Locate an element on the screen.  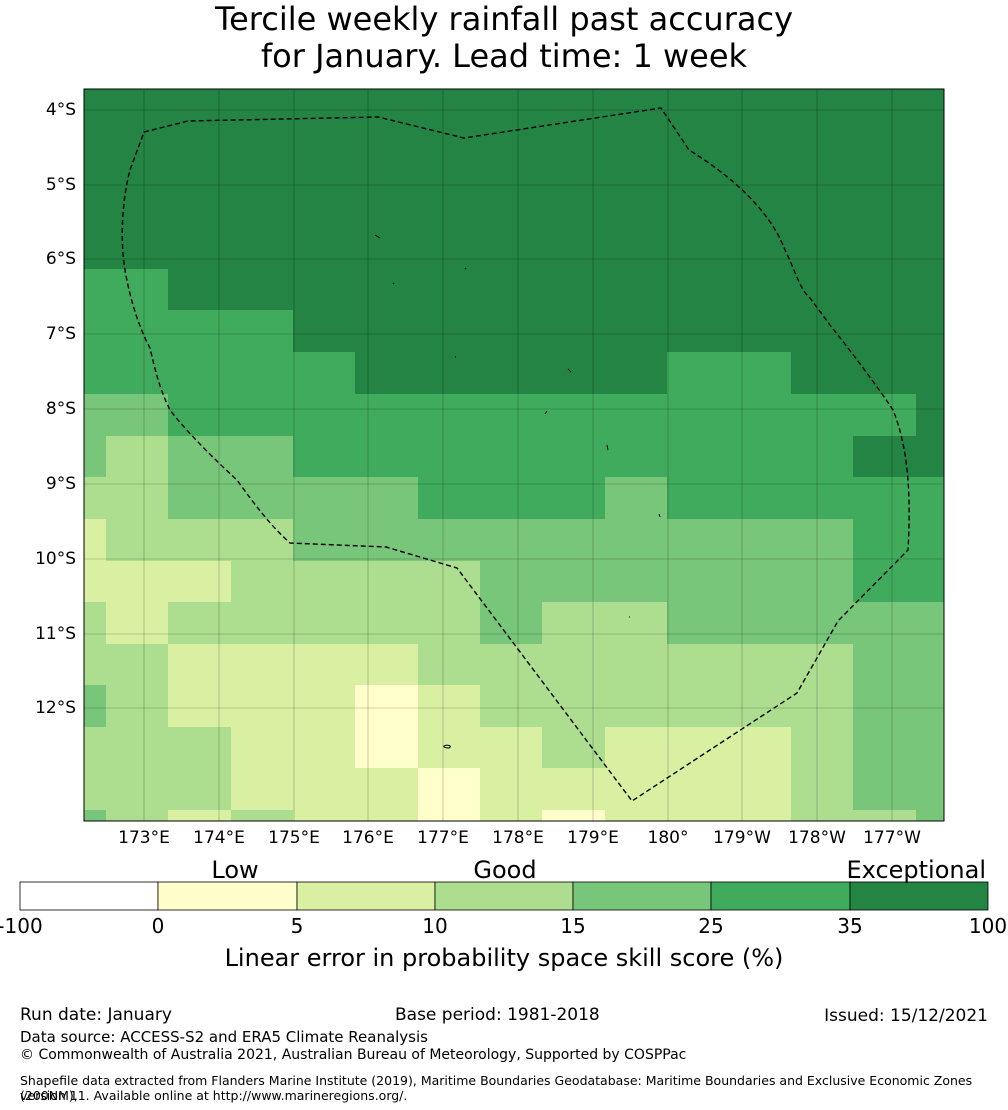
category-exceptional-label: Exceptional is located at coordinates (916, 870).